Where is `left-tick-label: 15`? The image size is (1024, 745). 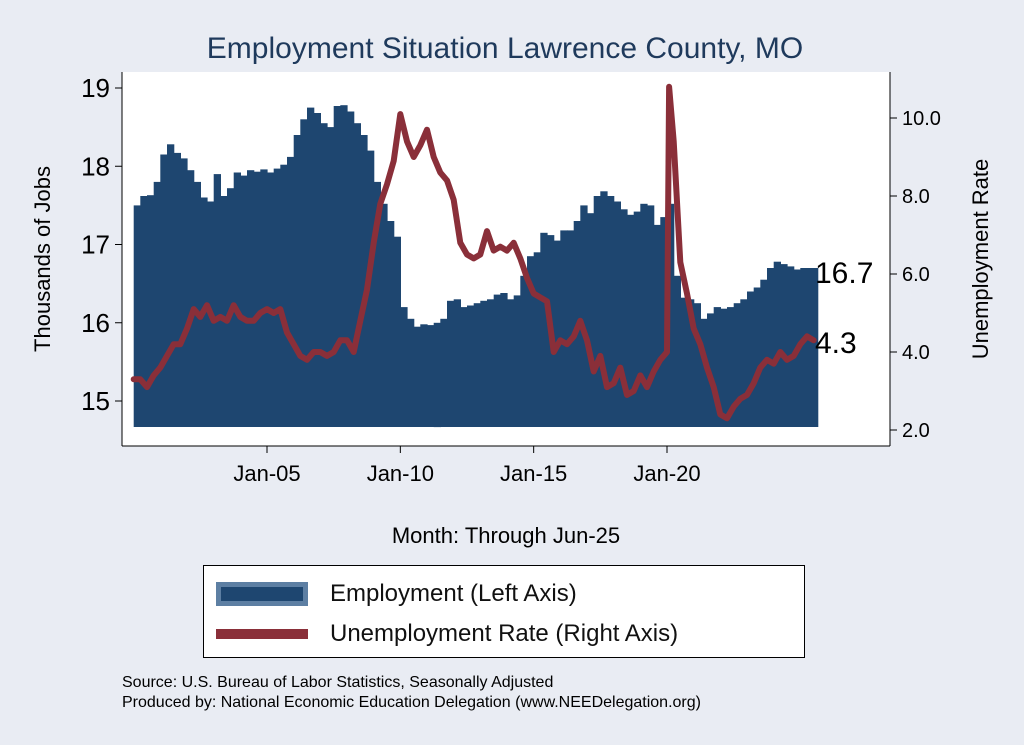
left-tick-label: 15 is located at coordinates (95, 401).